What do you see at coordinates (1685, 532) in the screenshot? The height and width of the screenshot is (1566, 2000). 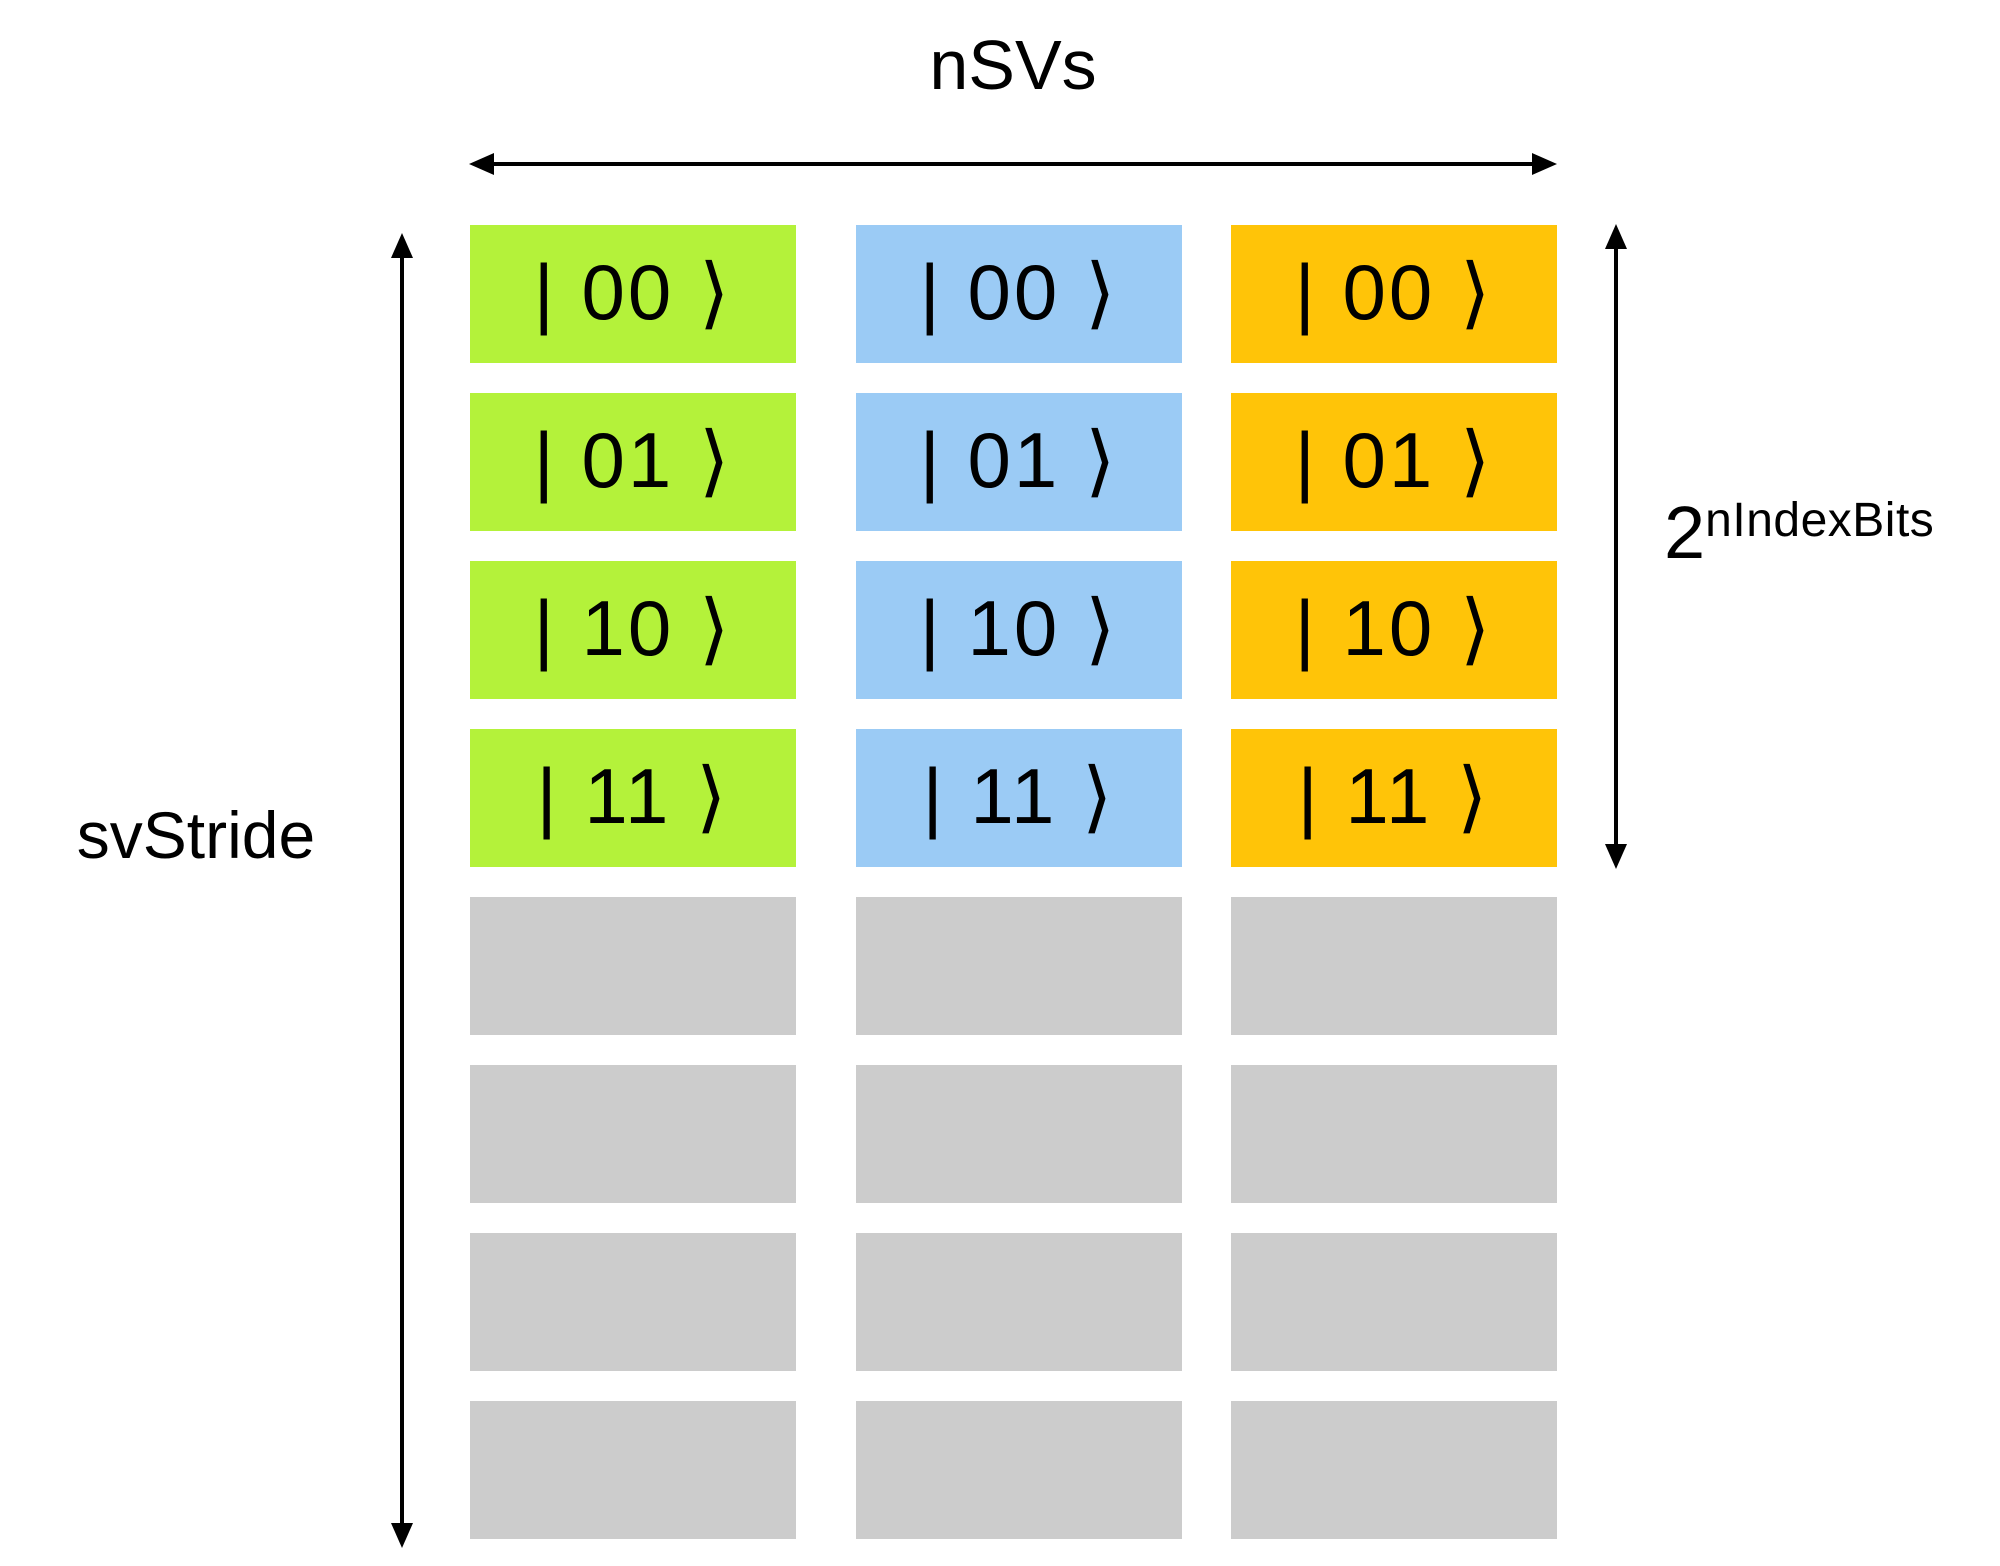 I see `nindexbits-base: 2` at bounding box center [1685, 532].